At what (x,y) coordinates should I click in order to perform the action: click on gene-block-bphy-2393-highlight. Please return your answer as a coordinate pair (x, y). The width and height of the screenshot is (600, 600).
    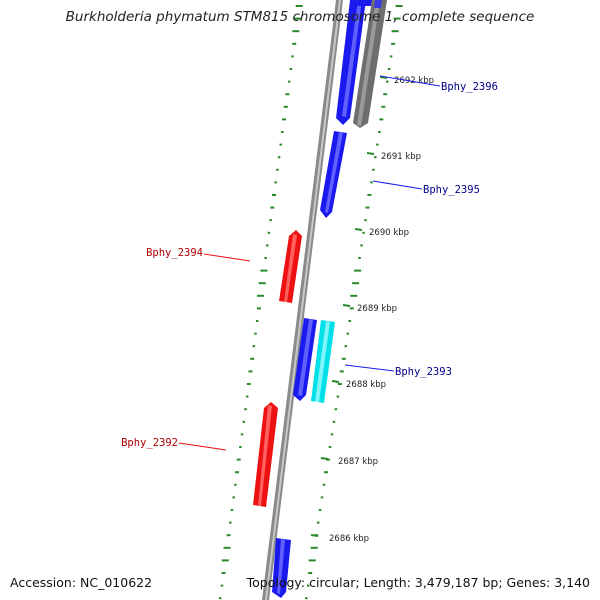
    Looking at the image, I should click on (305, 357).